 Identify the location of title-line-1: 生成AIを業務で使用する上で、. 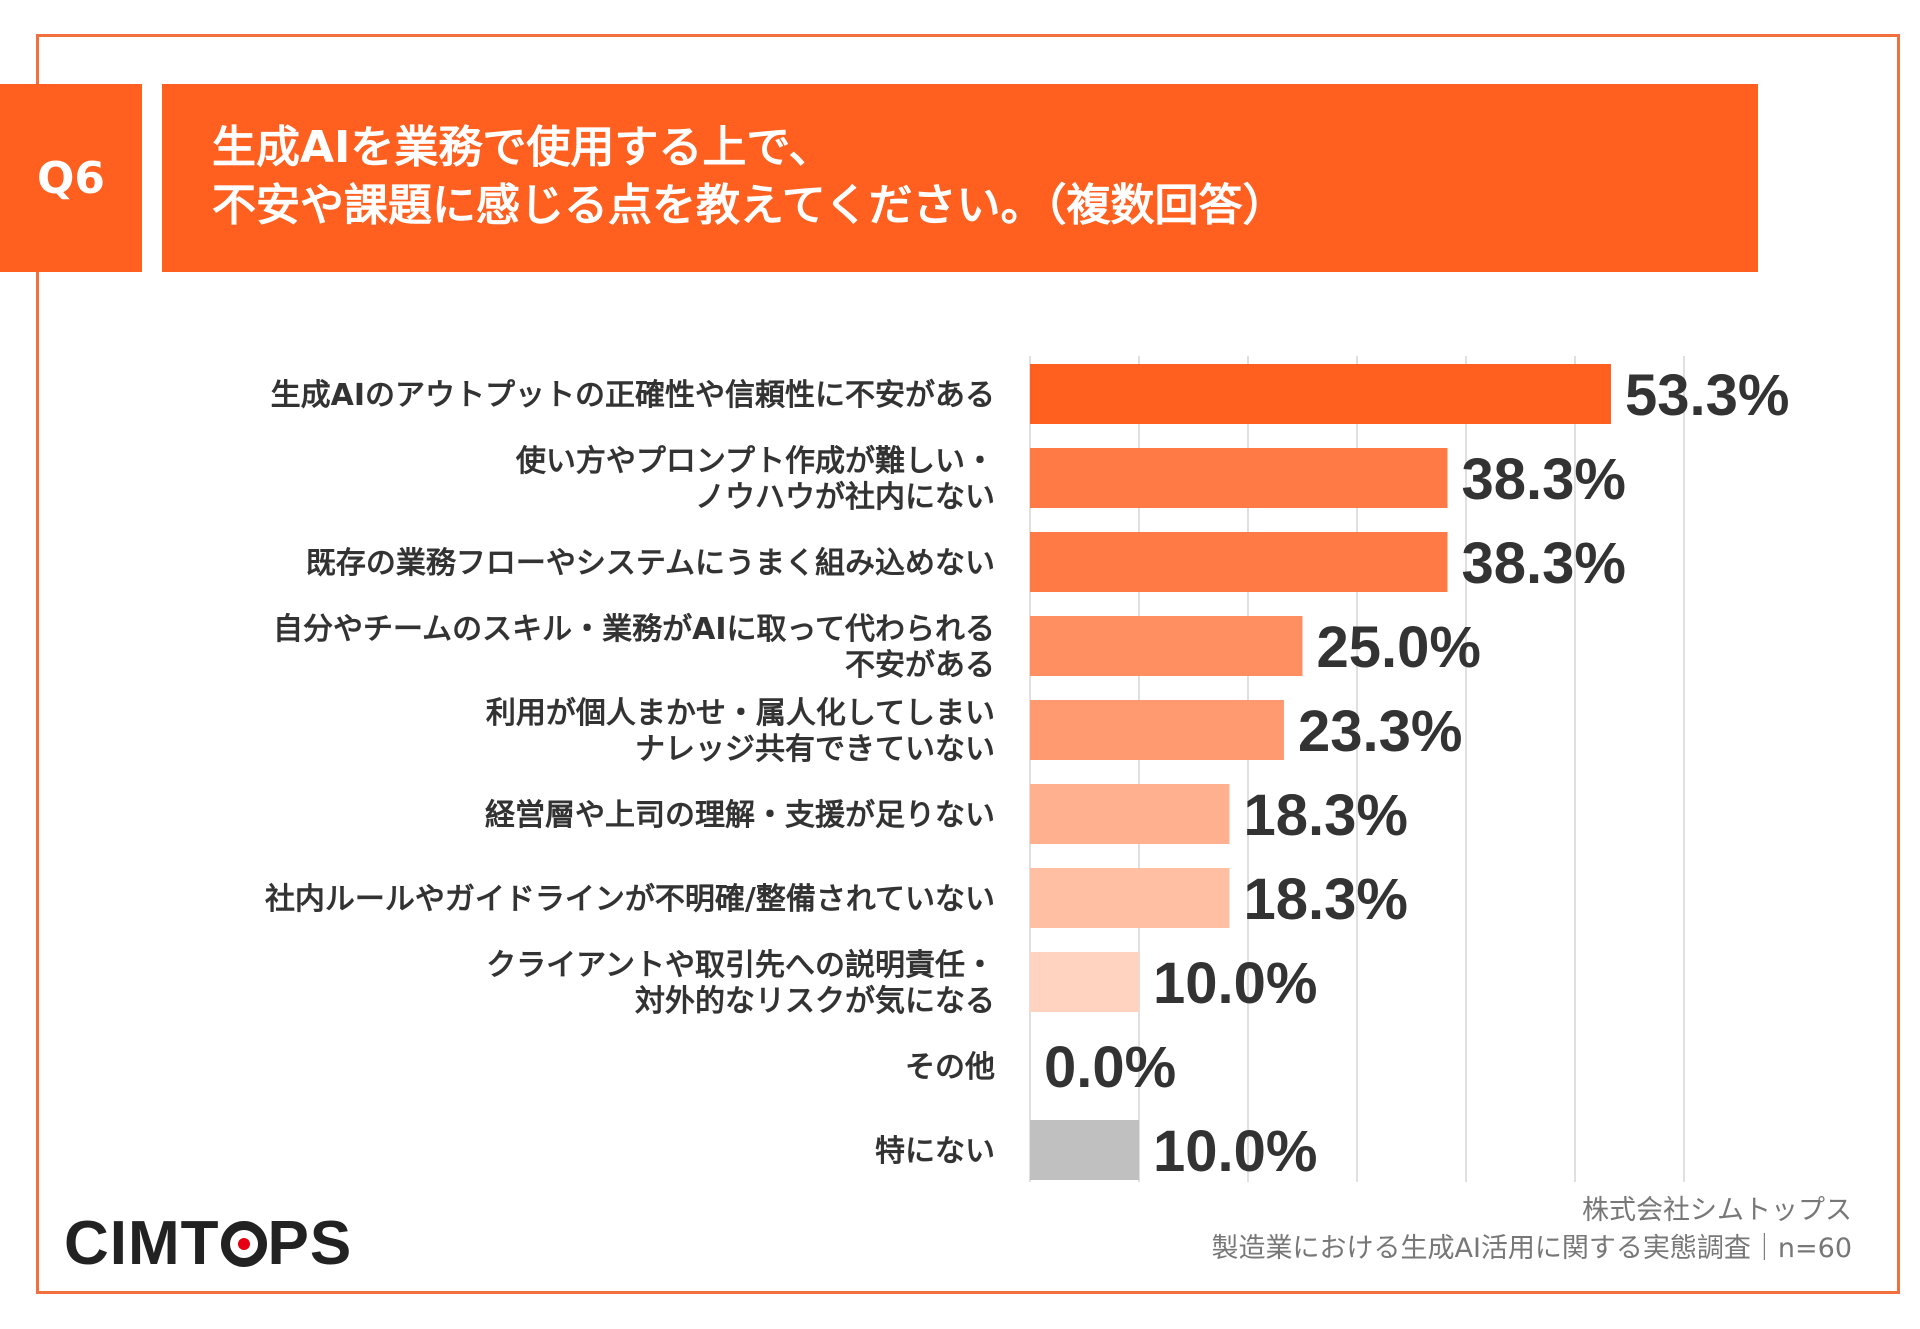
(522, 147).